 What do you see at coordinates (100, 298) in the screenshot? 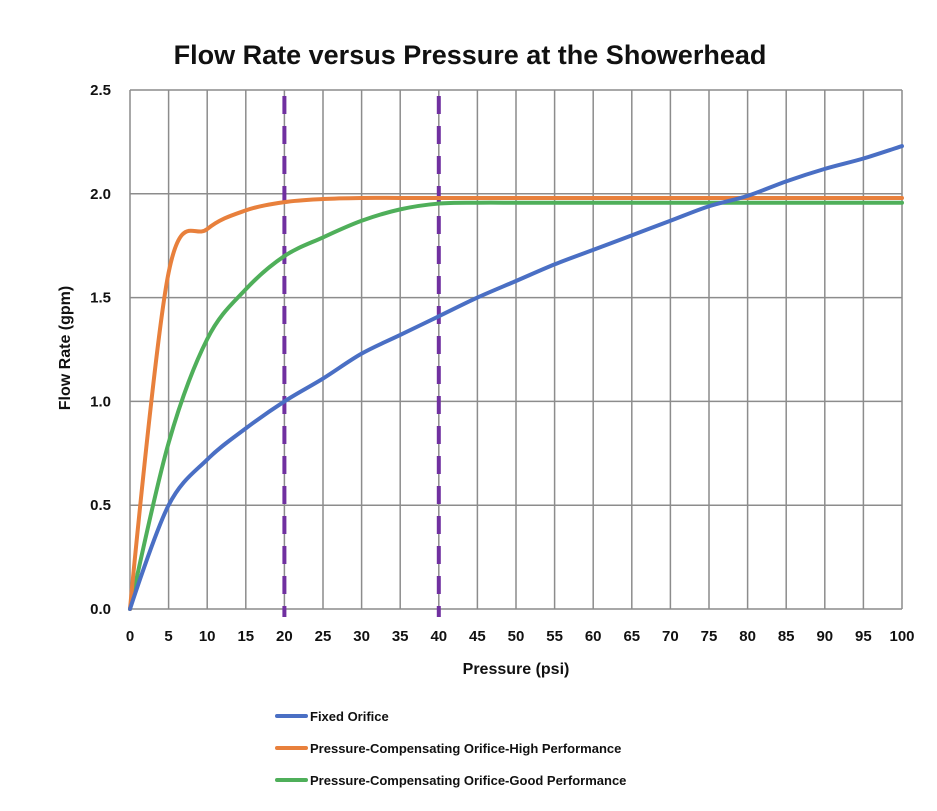
I see `y-tick-label: 1.5` at bounding box center [100, 298].